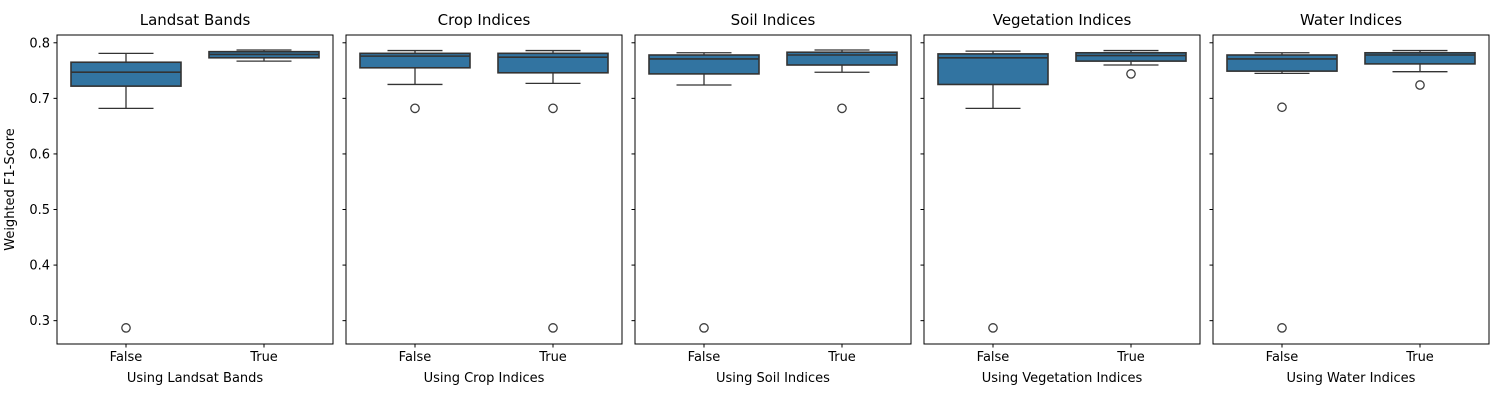 The height and width of the screenshot is (400, 1503). I want to click on y-axis-label: Weighted F1-Score, so click(10, 189).